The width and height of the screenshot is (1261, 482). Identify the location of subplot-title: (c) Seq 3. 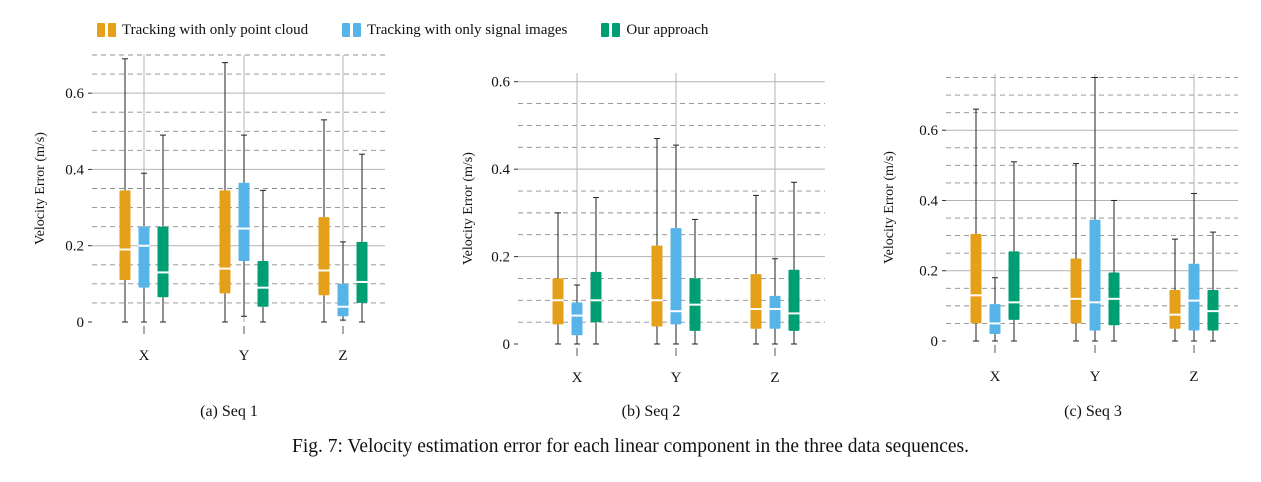
(1093, 411).